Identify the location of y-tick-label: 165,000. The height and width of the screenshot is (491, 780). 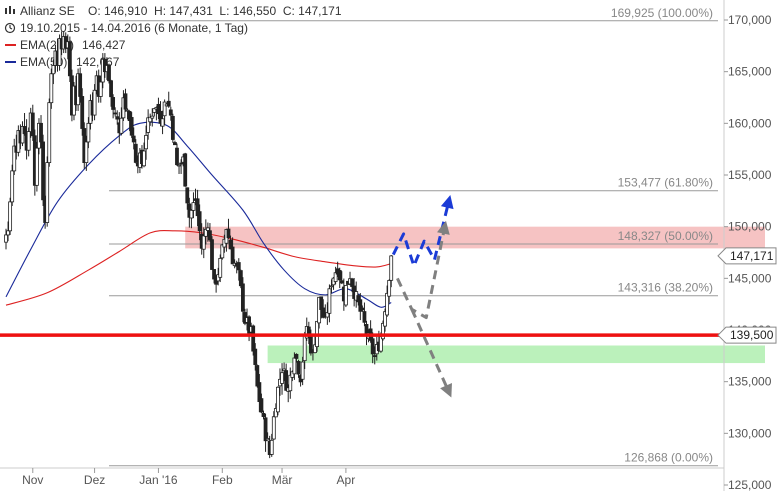
(750, 72).